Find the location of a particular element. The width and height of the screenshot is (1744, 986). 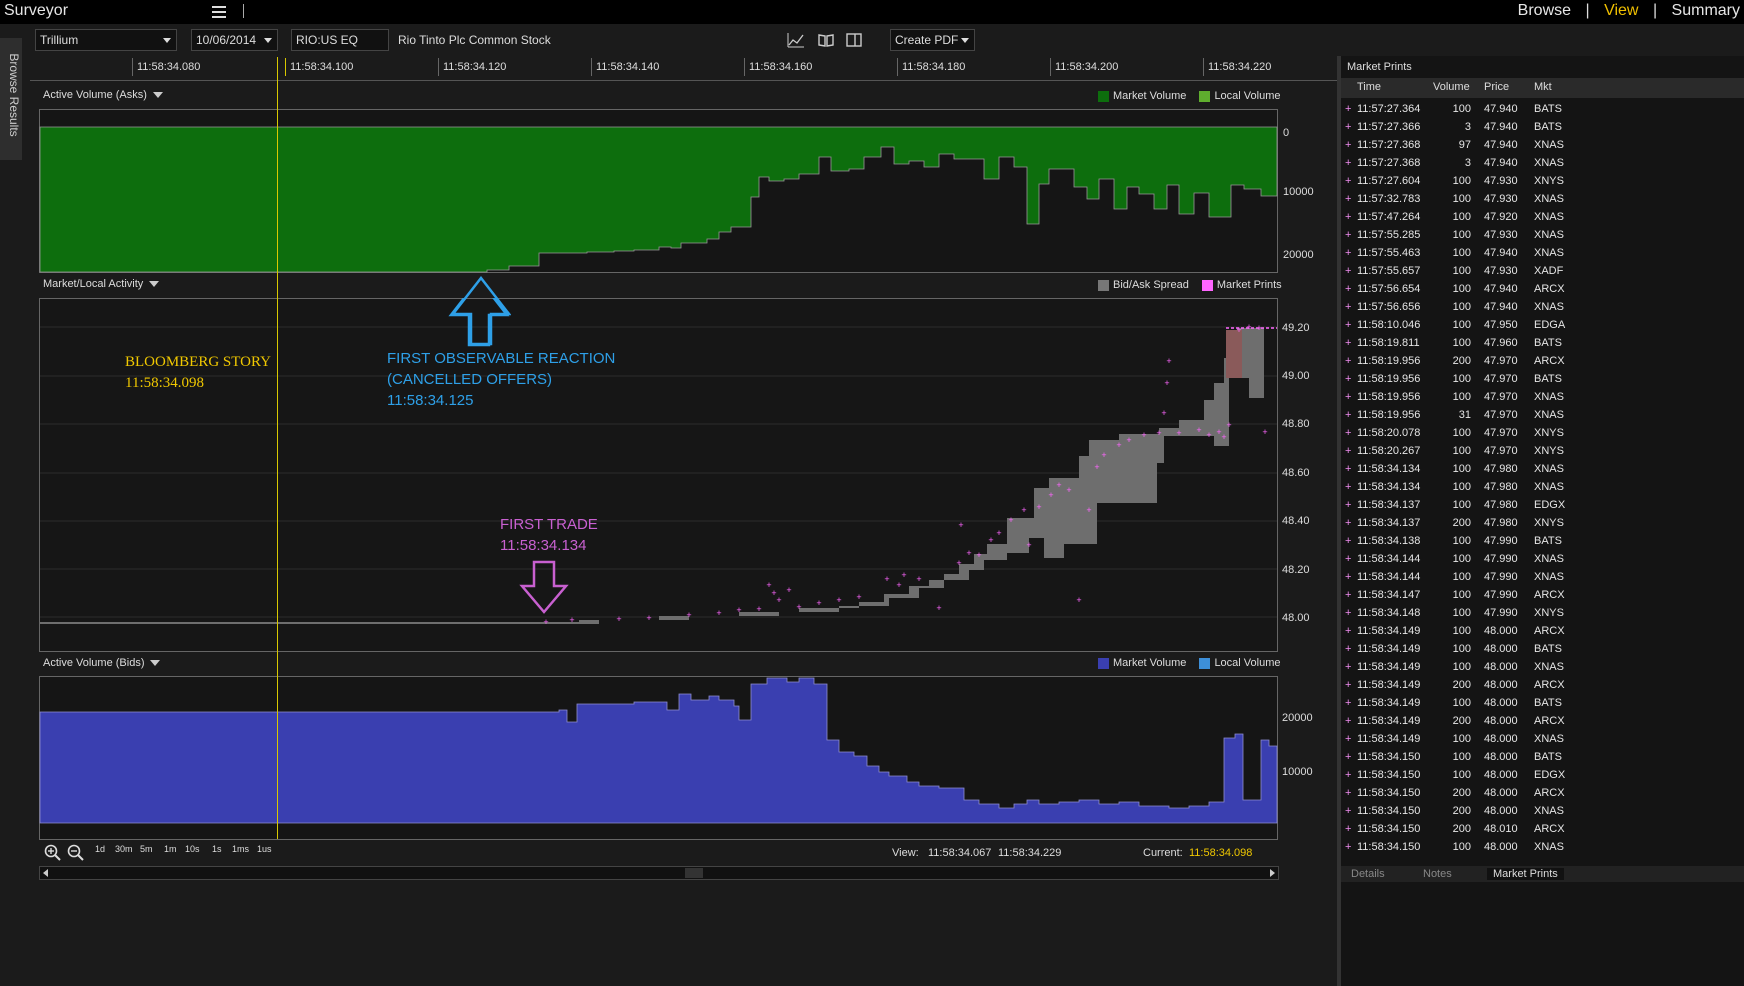

table-row: +11:57:56.654 100 47.940 ARCX is located at coordinates (1542, 289).